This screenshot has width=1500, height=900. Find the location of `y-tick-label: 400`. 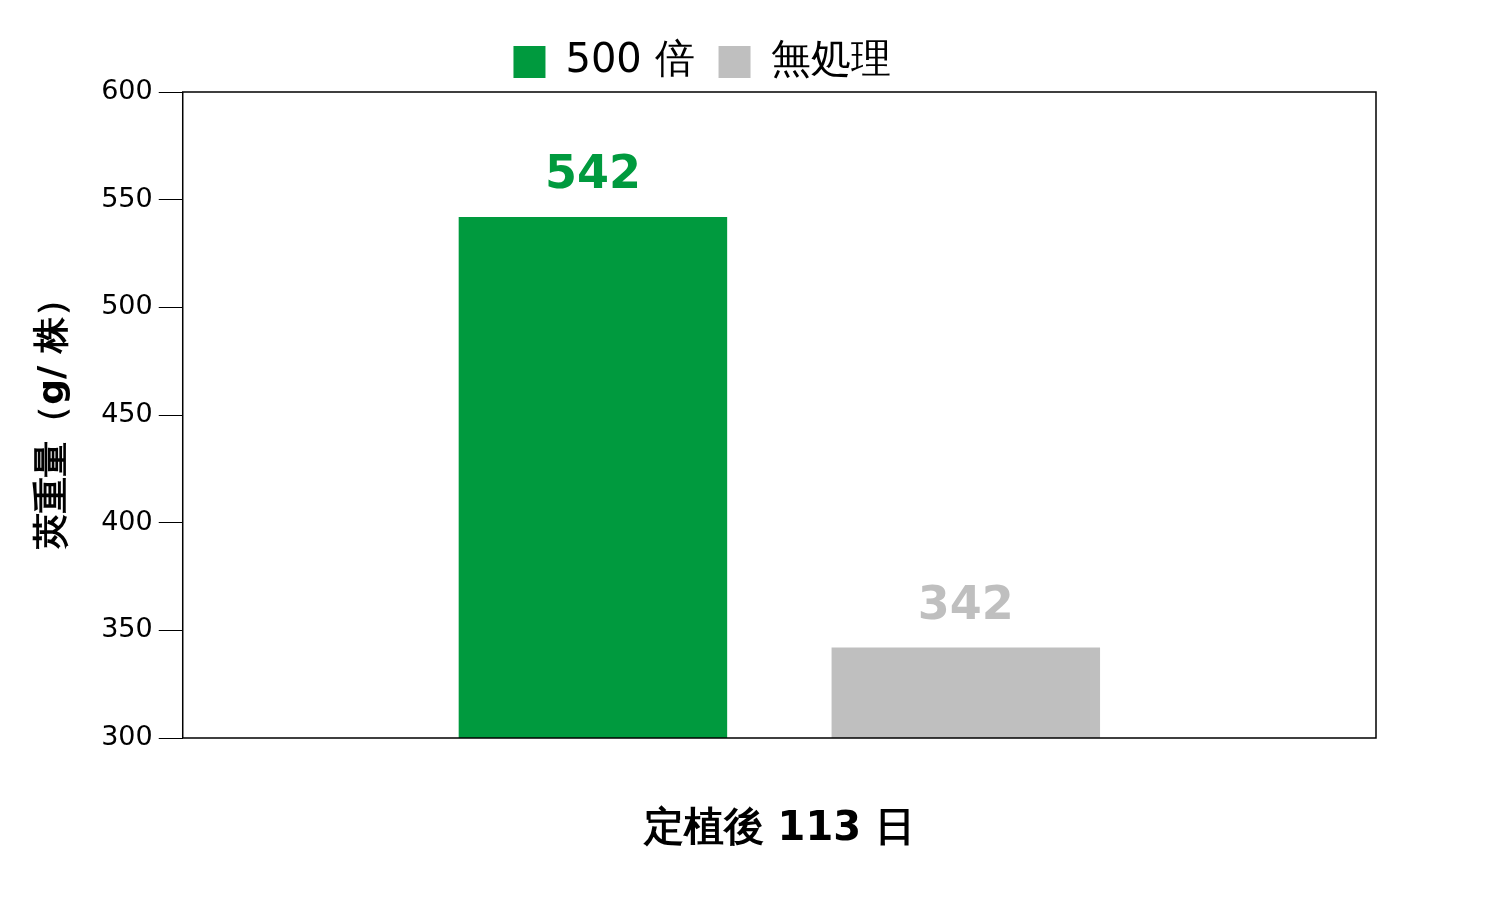

y-tick-label: 400 is located at coordinates (127, 520).